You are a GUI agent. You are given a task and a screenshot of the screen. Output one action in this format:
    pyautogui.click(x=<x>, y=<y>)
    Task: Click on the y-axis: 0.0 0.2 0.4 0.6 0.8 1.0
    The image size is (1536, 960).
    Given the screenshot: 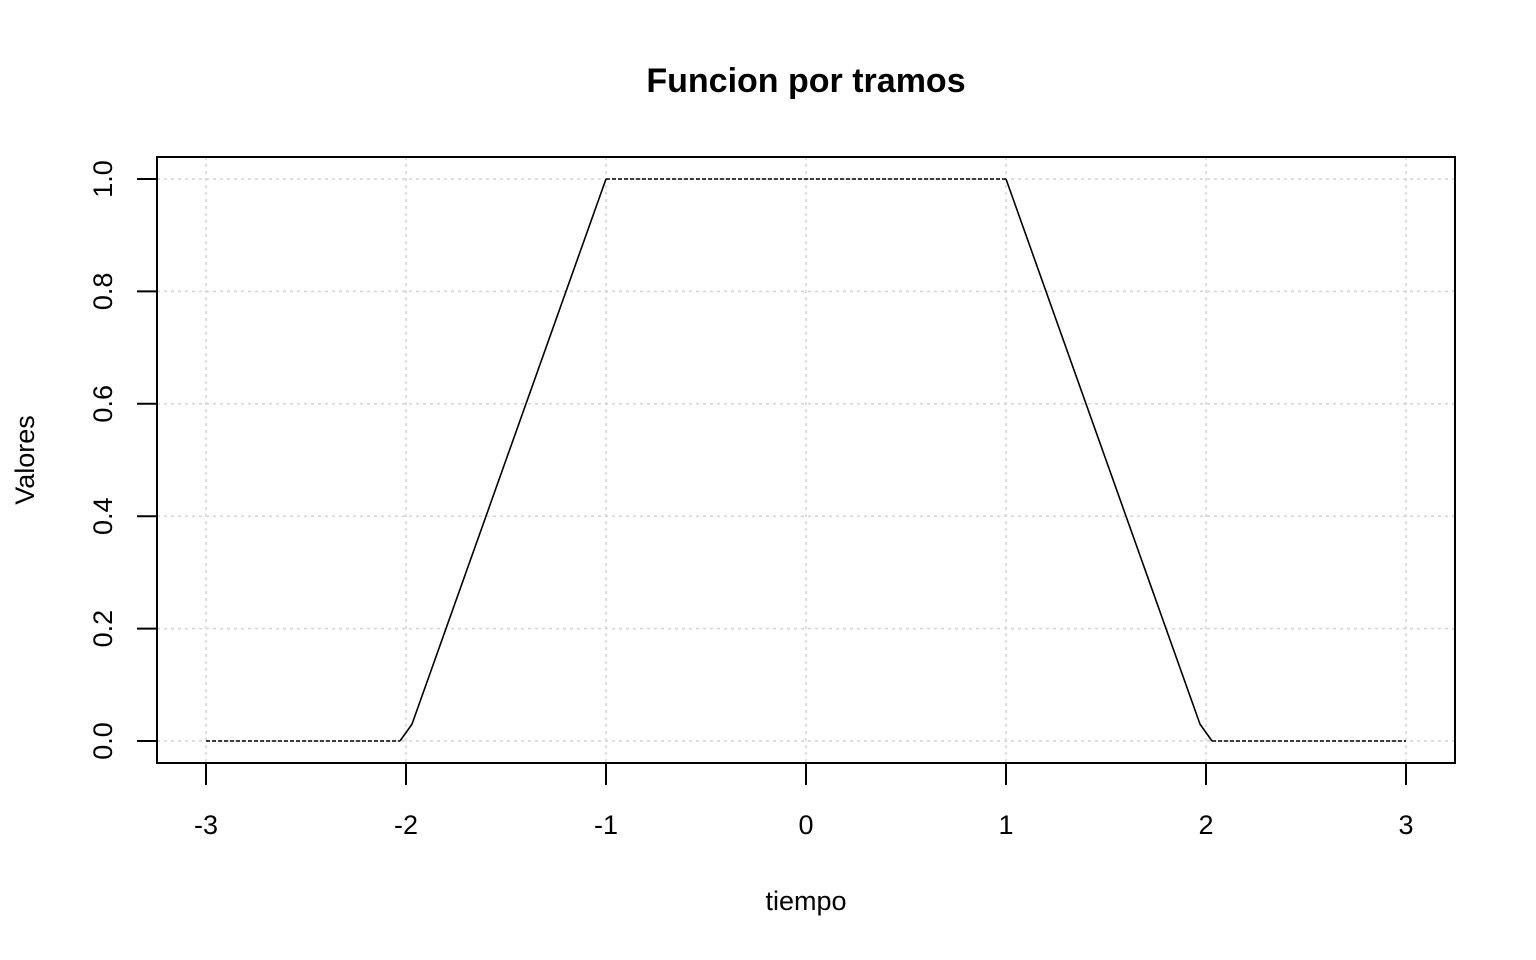 What is the action you would take?
    pyautogui.click(x=122, y=460)
    